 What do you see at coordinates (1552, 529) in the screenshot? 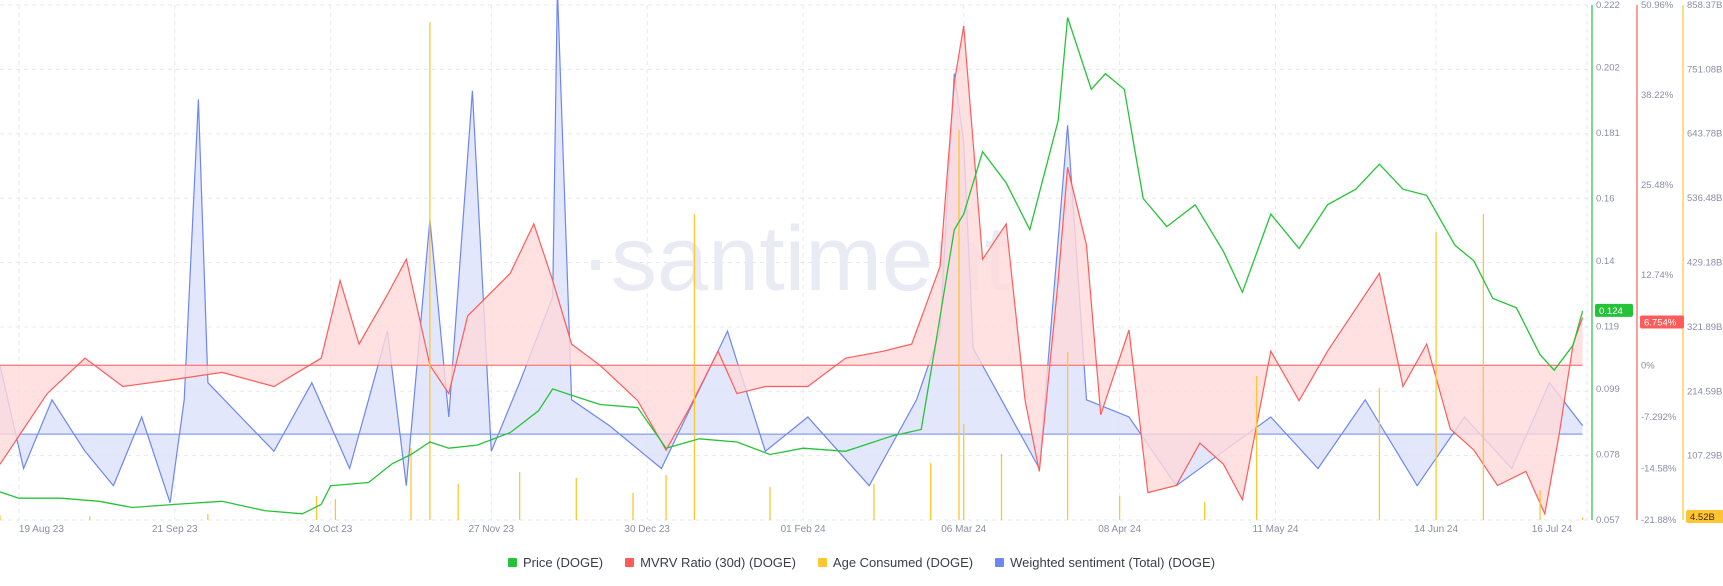
I see `x-tick-label: 16 Jul 24` at bounding box center [1552, 529].